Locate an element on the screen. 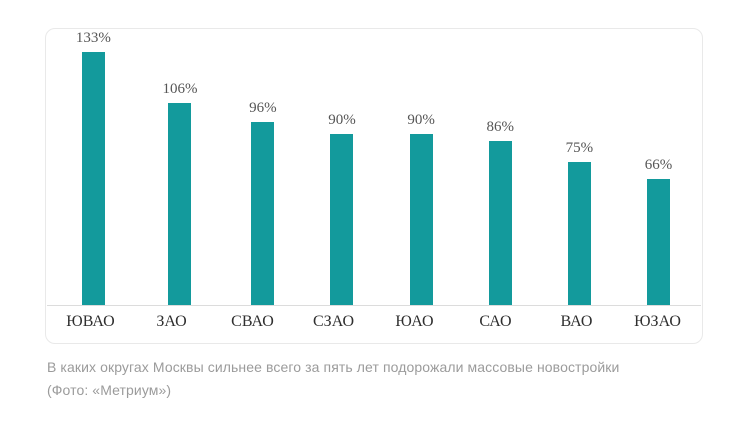  bar-column: 96% is located at coordinates (263, 167).